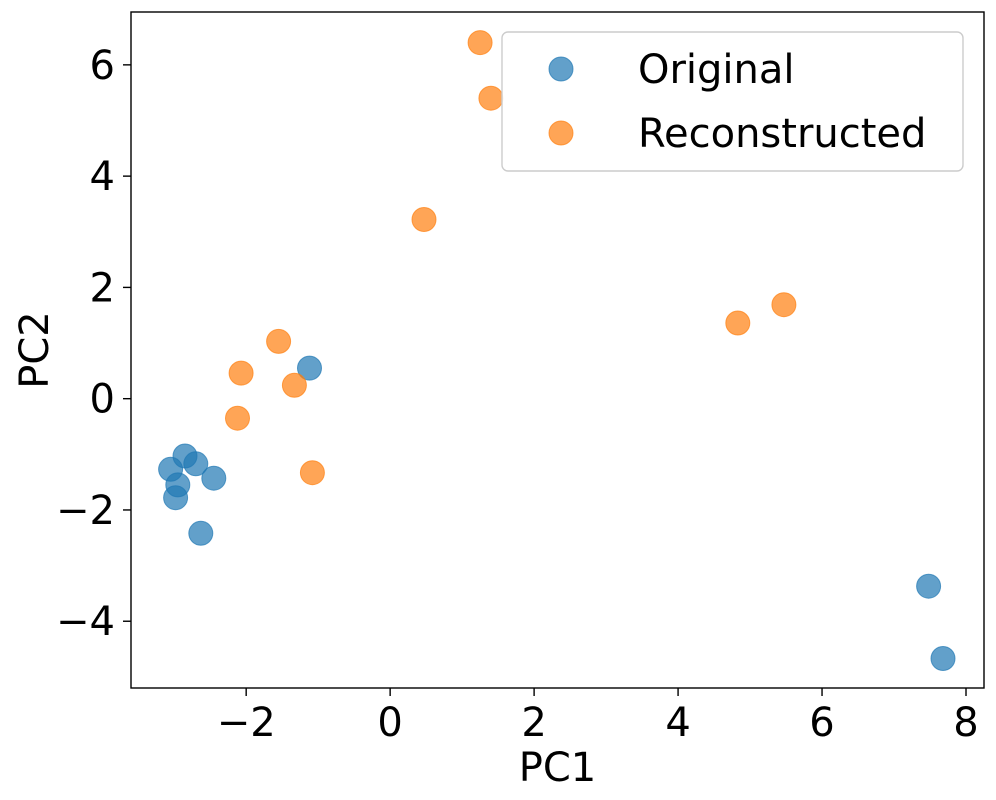 The height and width of the screenshot is (800, 996). I want to click on x-tick-label: 2, so click(533, 723).